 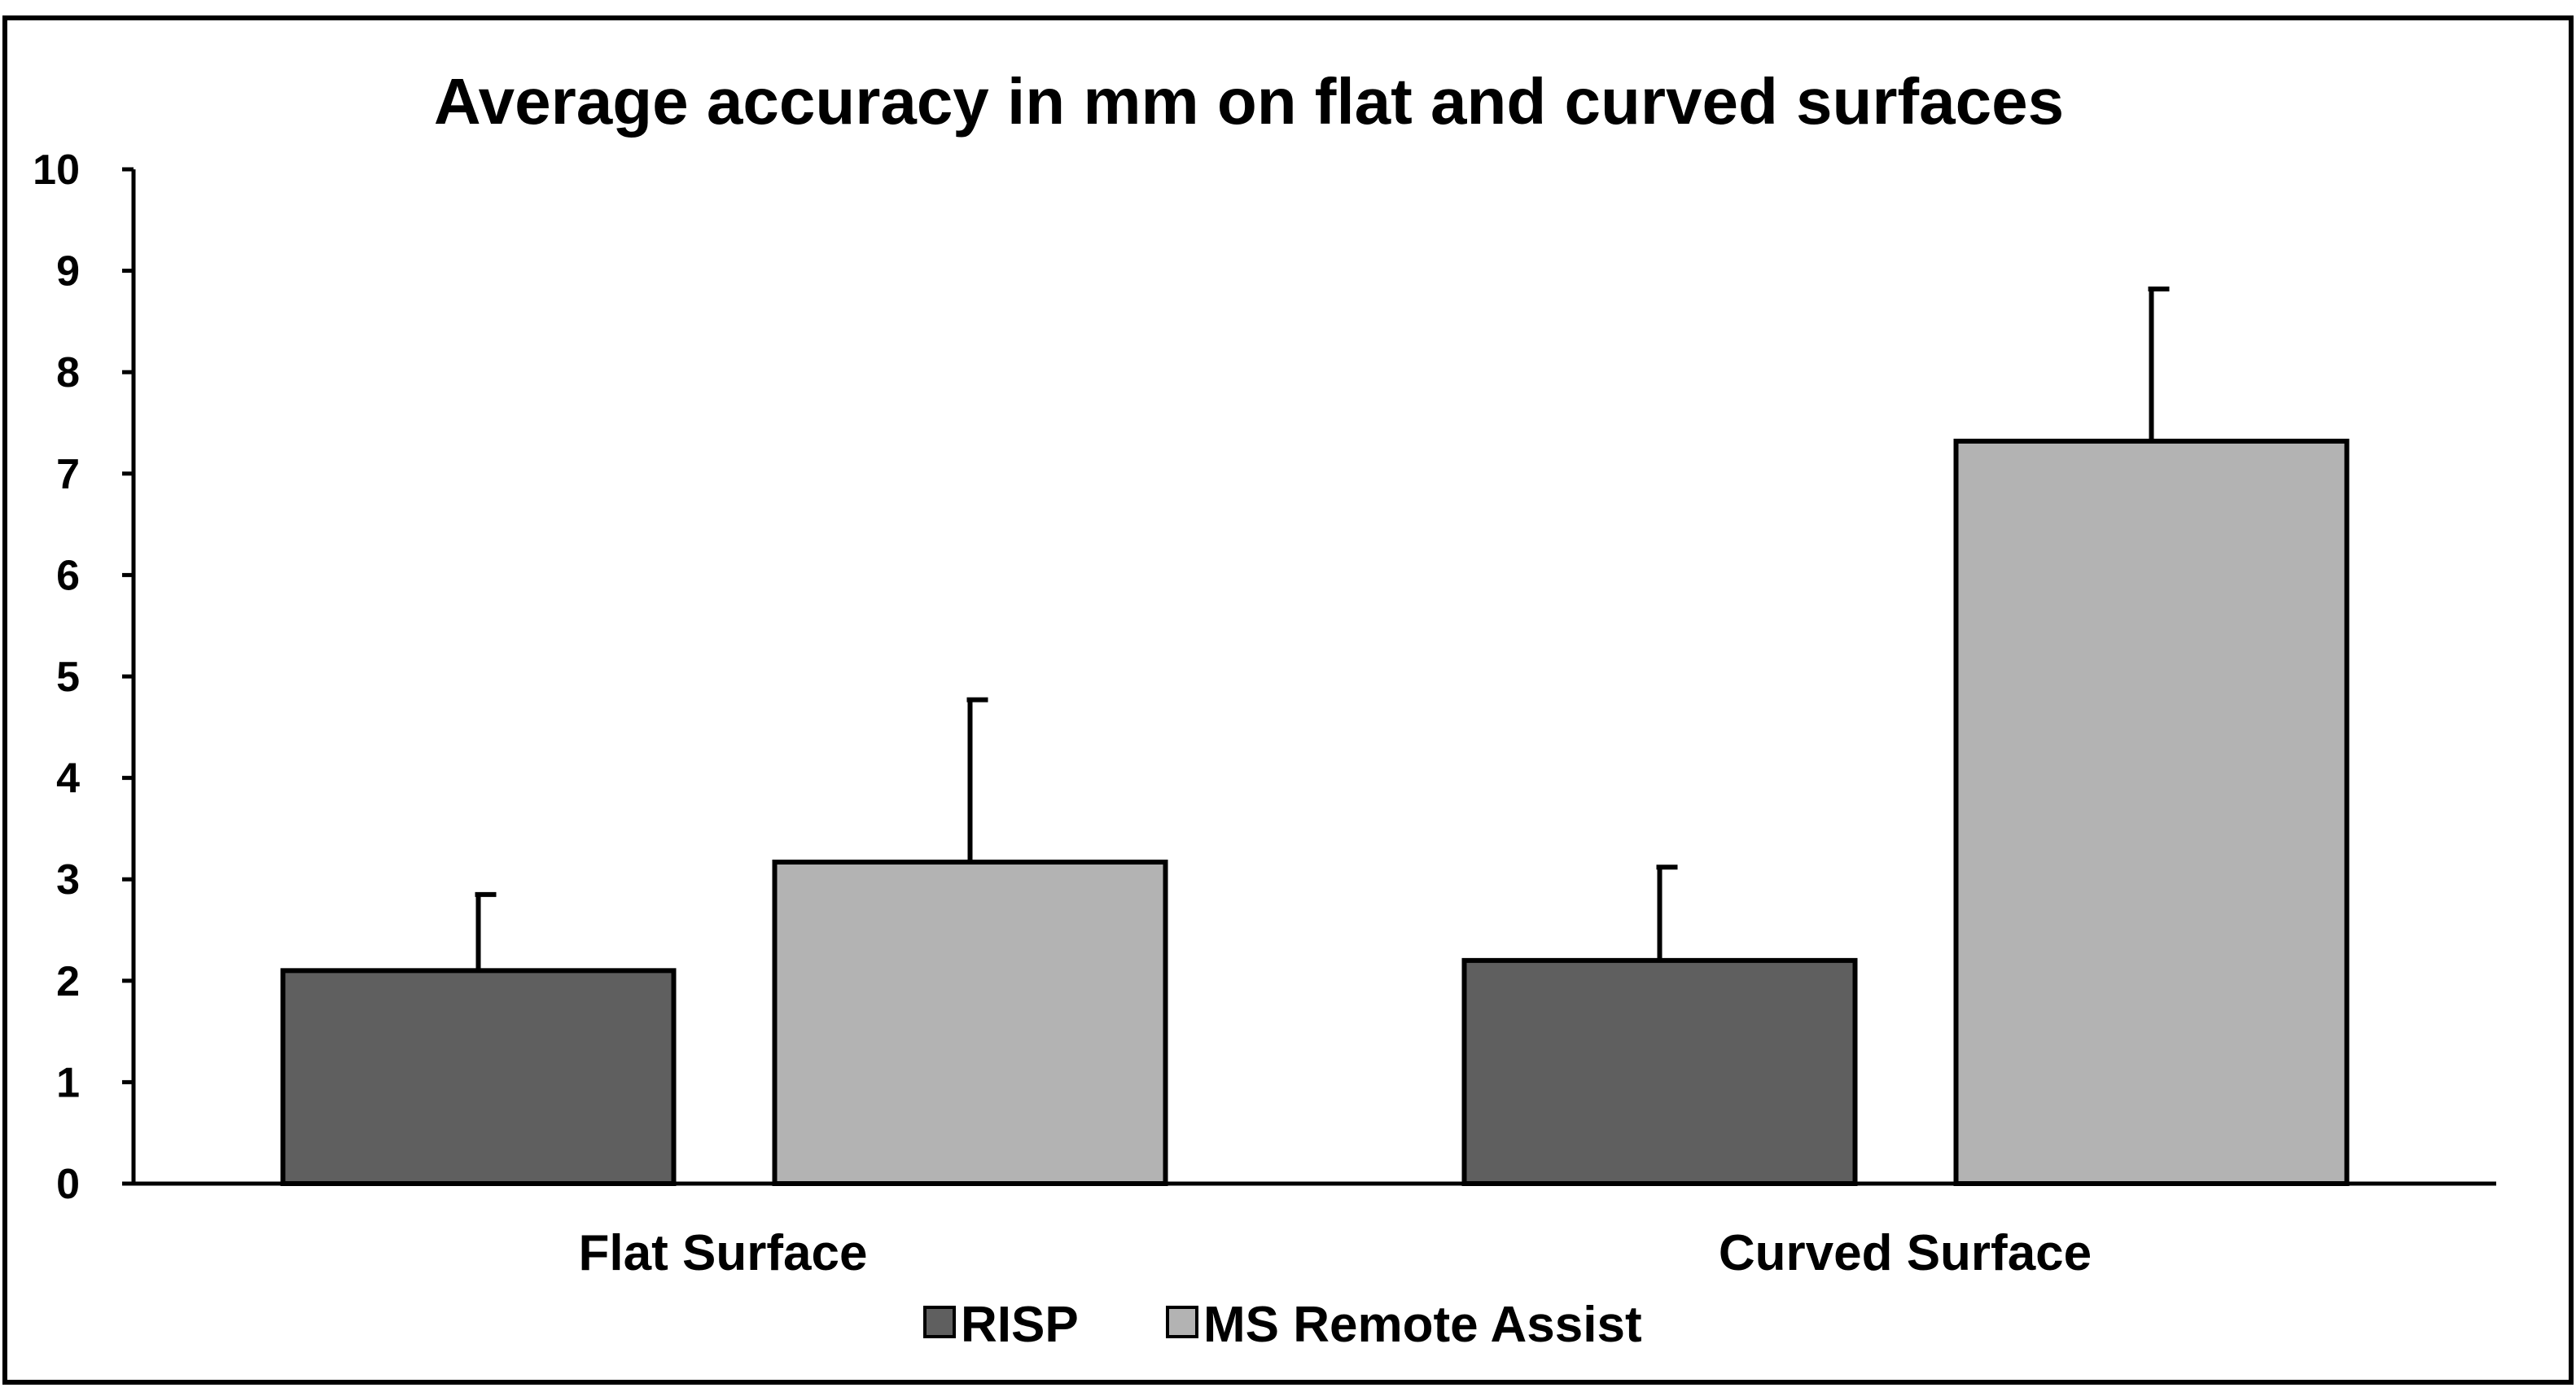 What do you see at coordinates (2151, 812) in the screenshot?
I see `bar-ms-remote-assist-curved-surface` at bounding box center [2151, 812].